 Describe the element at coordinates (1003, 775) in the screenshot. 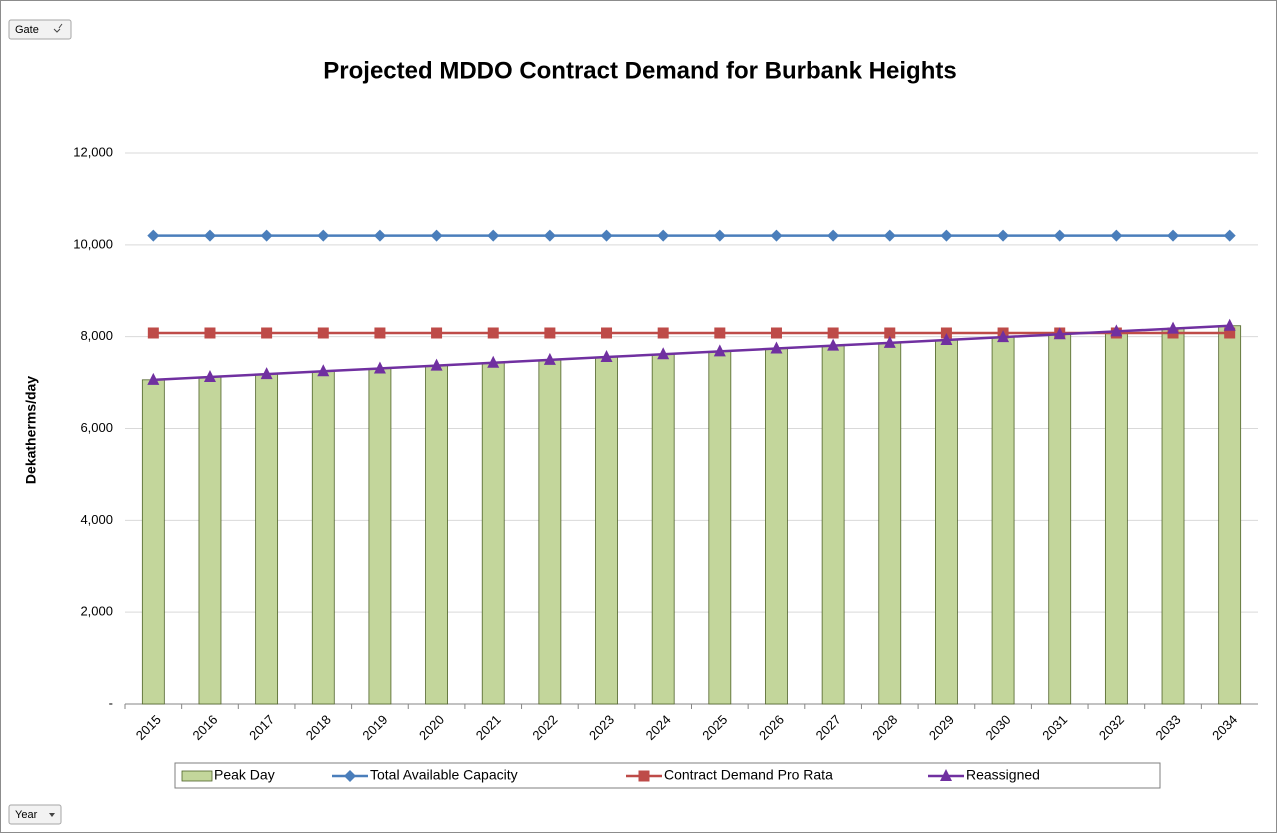

I see `legend-label: Reassigned` at that location.